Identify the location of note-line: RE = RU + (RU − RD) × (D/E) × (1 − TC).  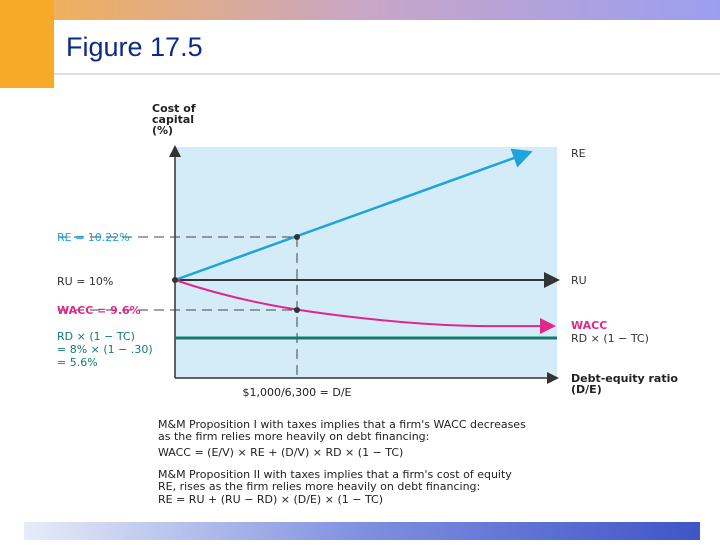
(270, 499).